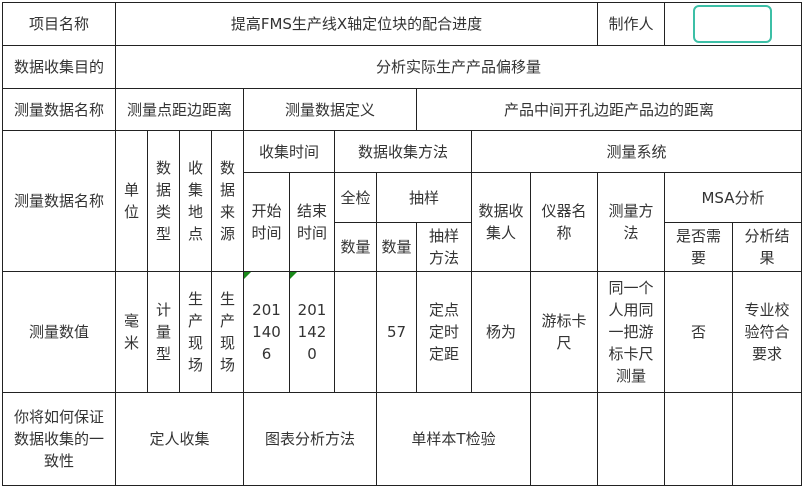 Image resolution: width=803 pixels, height=487 pixels. I want to click on consistency-test: 单样本T检验, so click(453, 439).